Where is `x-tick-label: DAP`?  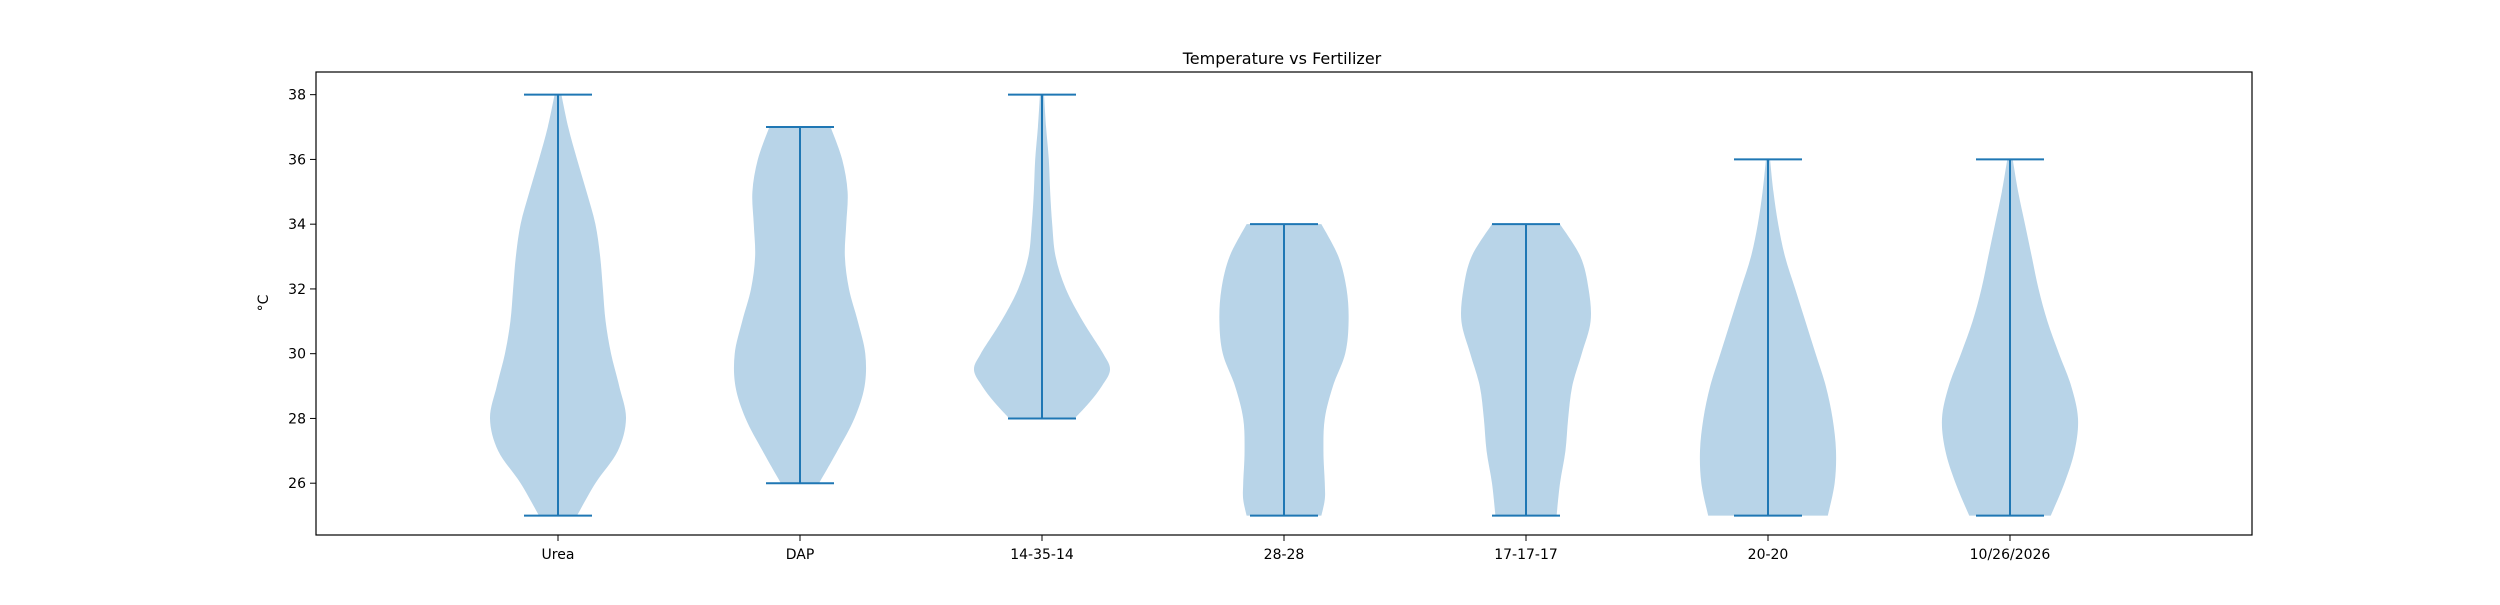 x-tick-label: DAP is located at coordinates (800, 555).